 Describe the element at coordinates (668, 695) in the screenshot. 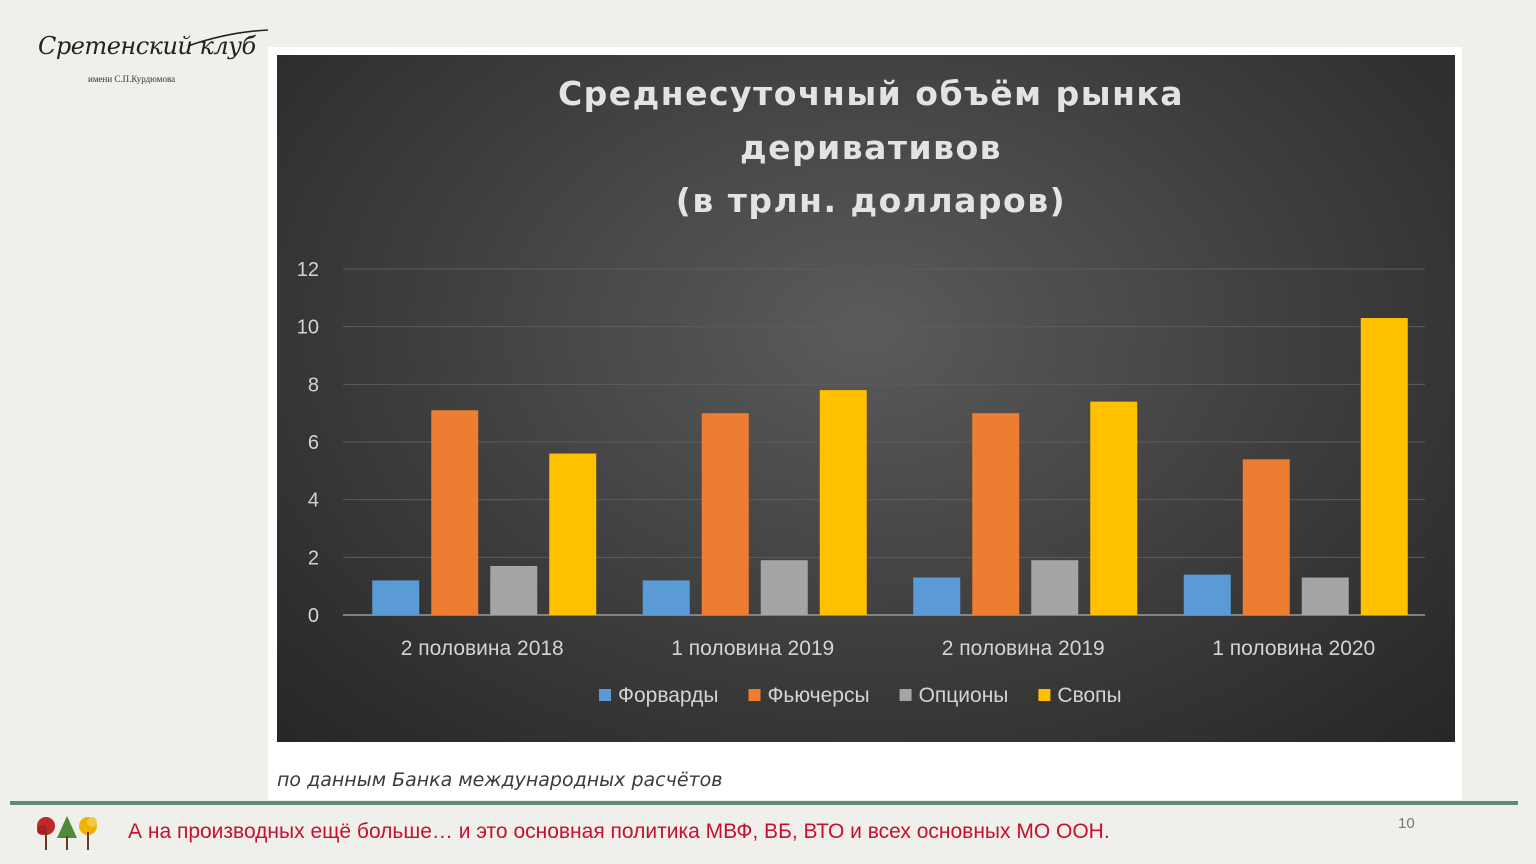

I see `legend-label: Форварды` at that location.